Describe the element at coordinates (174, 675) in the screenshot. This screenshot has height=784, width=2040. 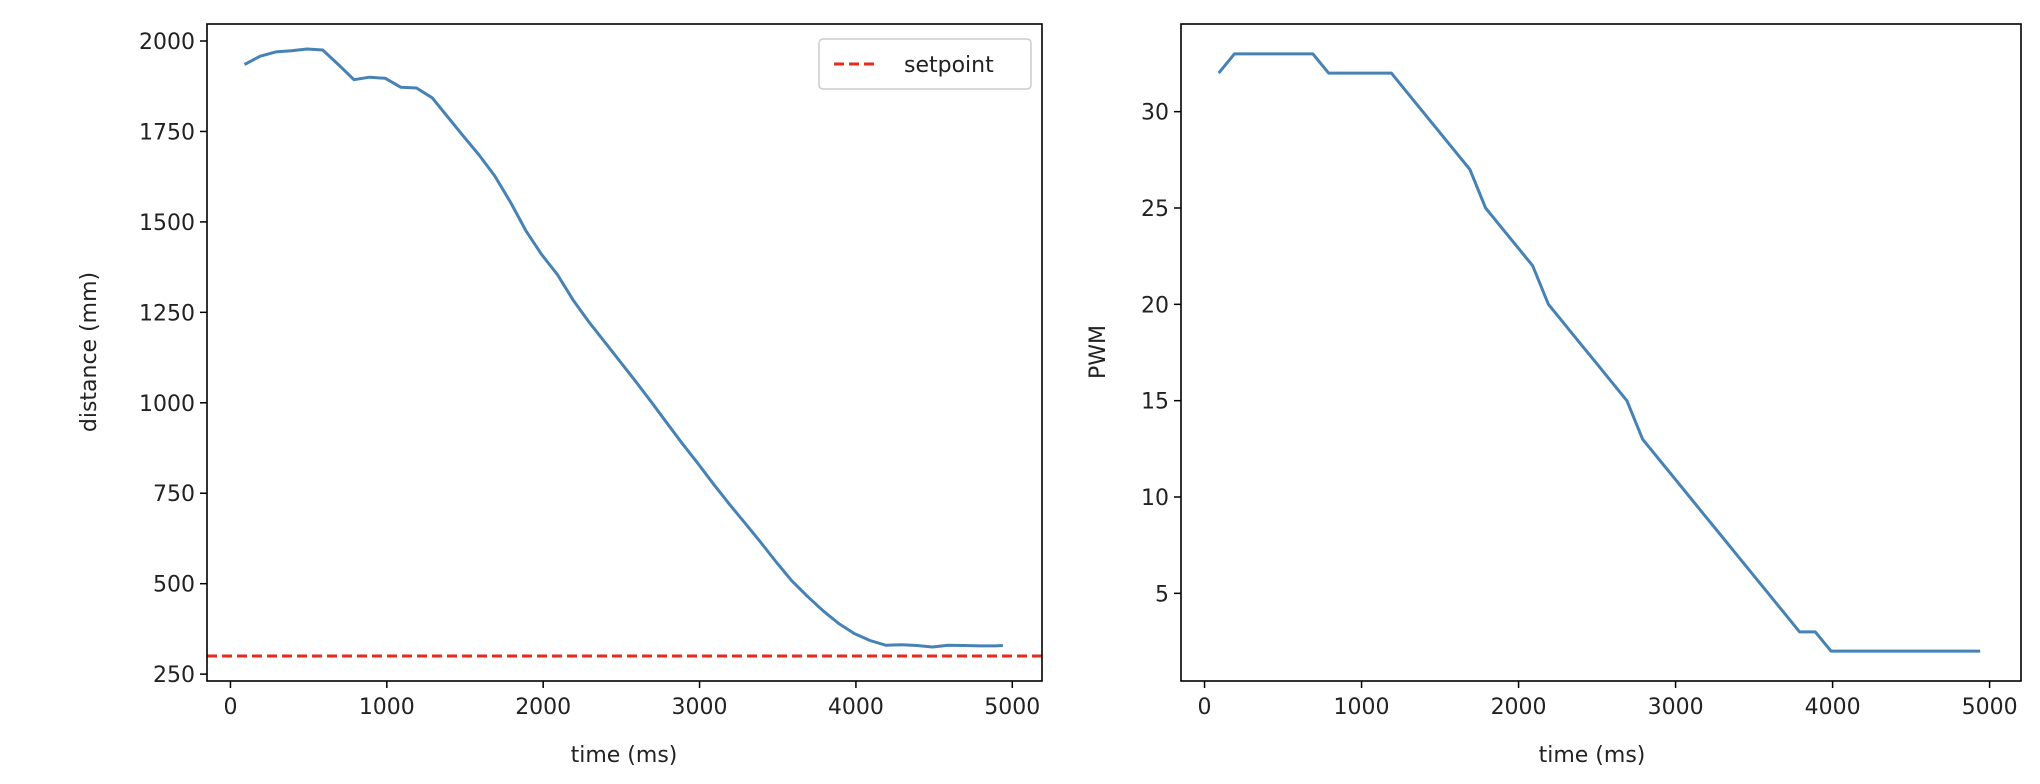
I see `y-tick-label: 250` at that location.